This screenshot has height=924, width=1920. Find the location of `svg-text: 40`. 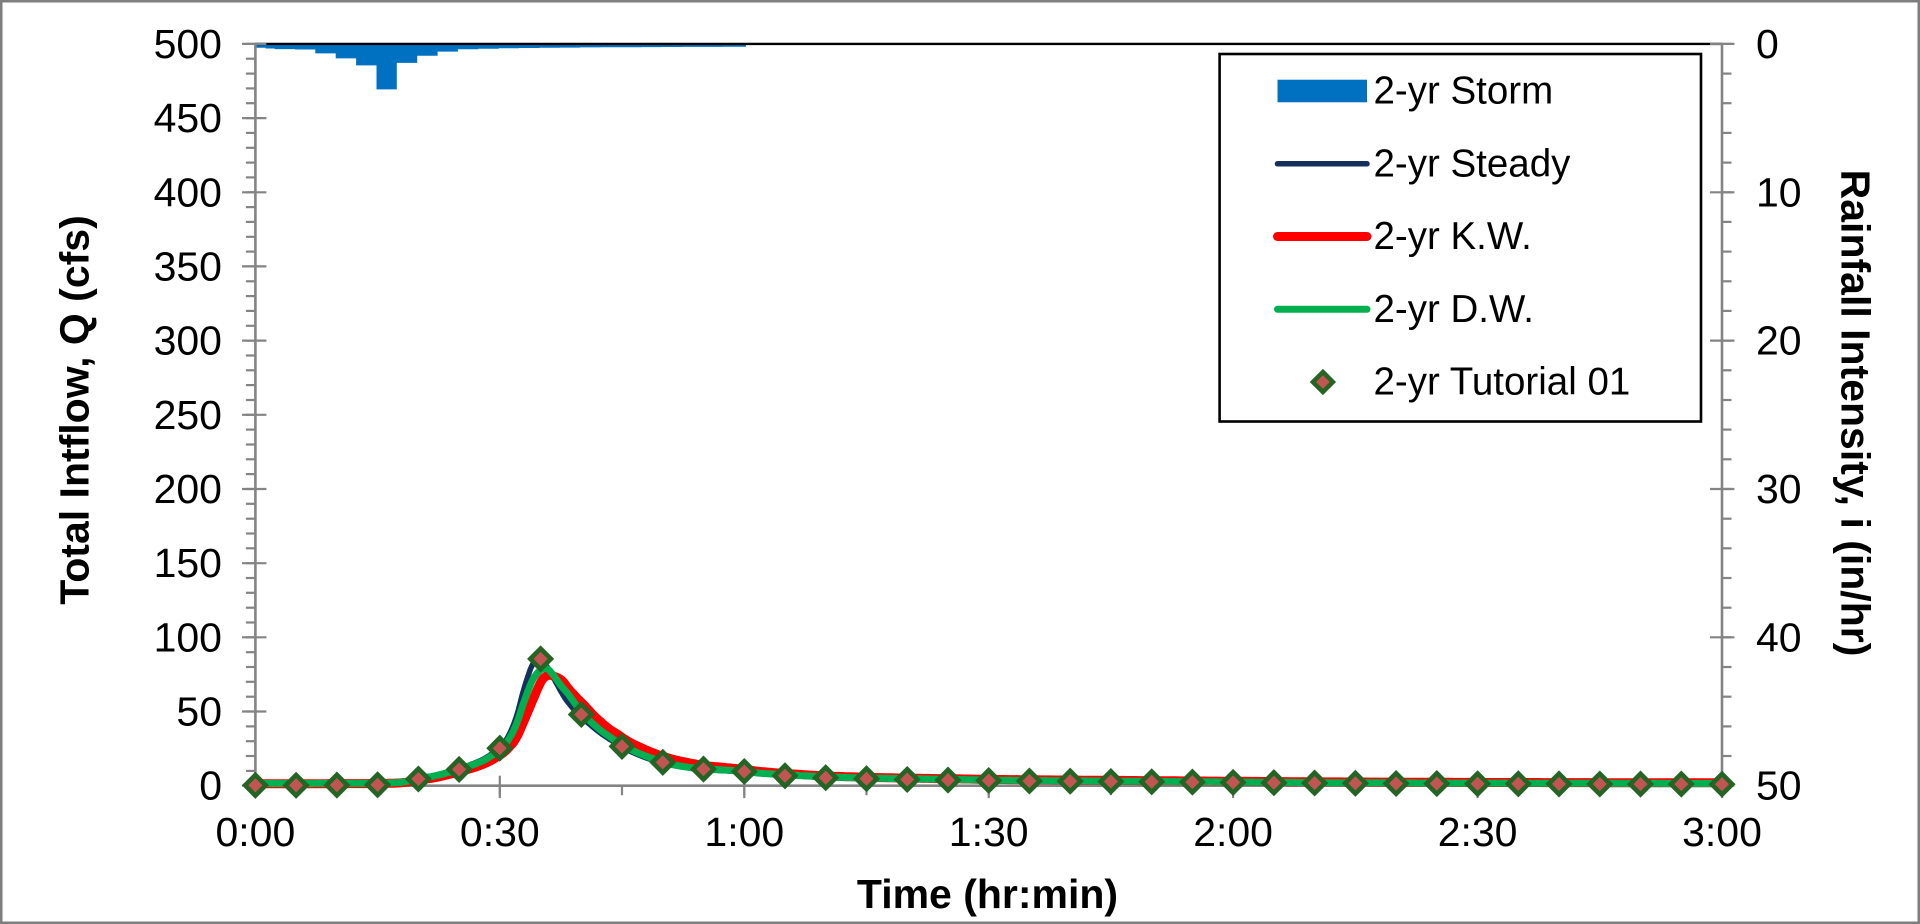

svg-text: 40 is located at coordinates (1779, 637).